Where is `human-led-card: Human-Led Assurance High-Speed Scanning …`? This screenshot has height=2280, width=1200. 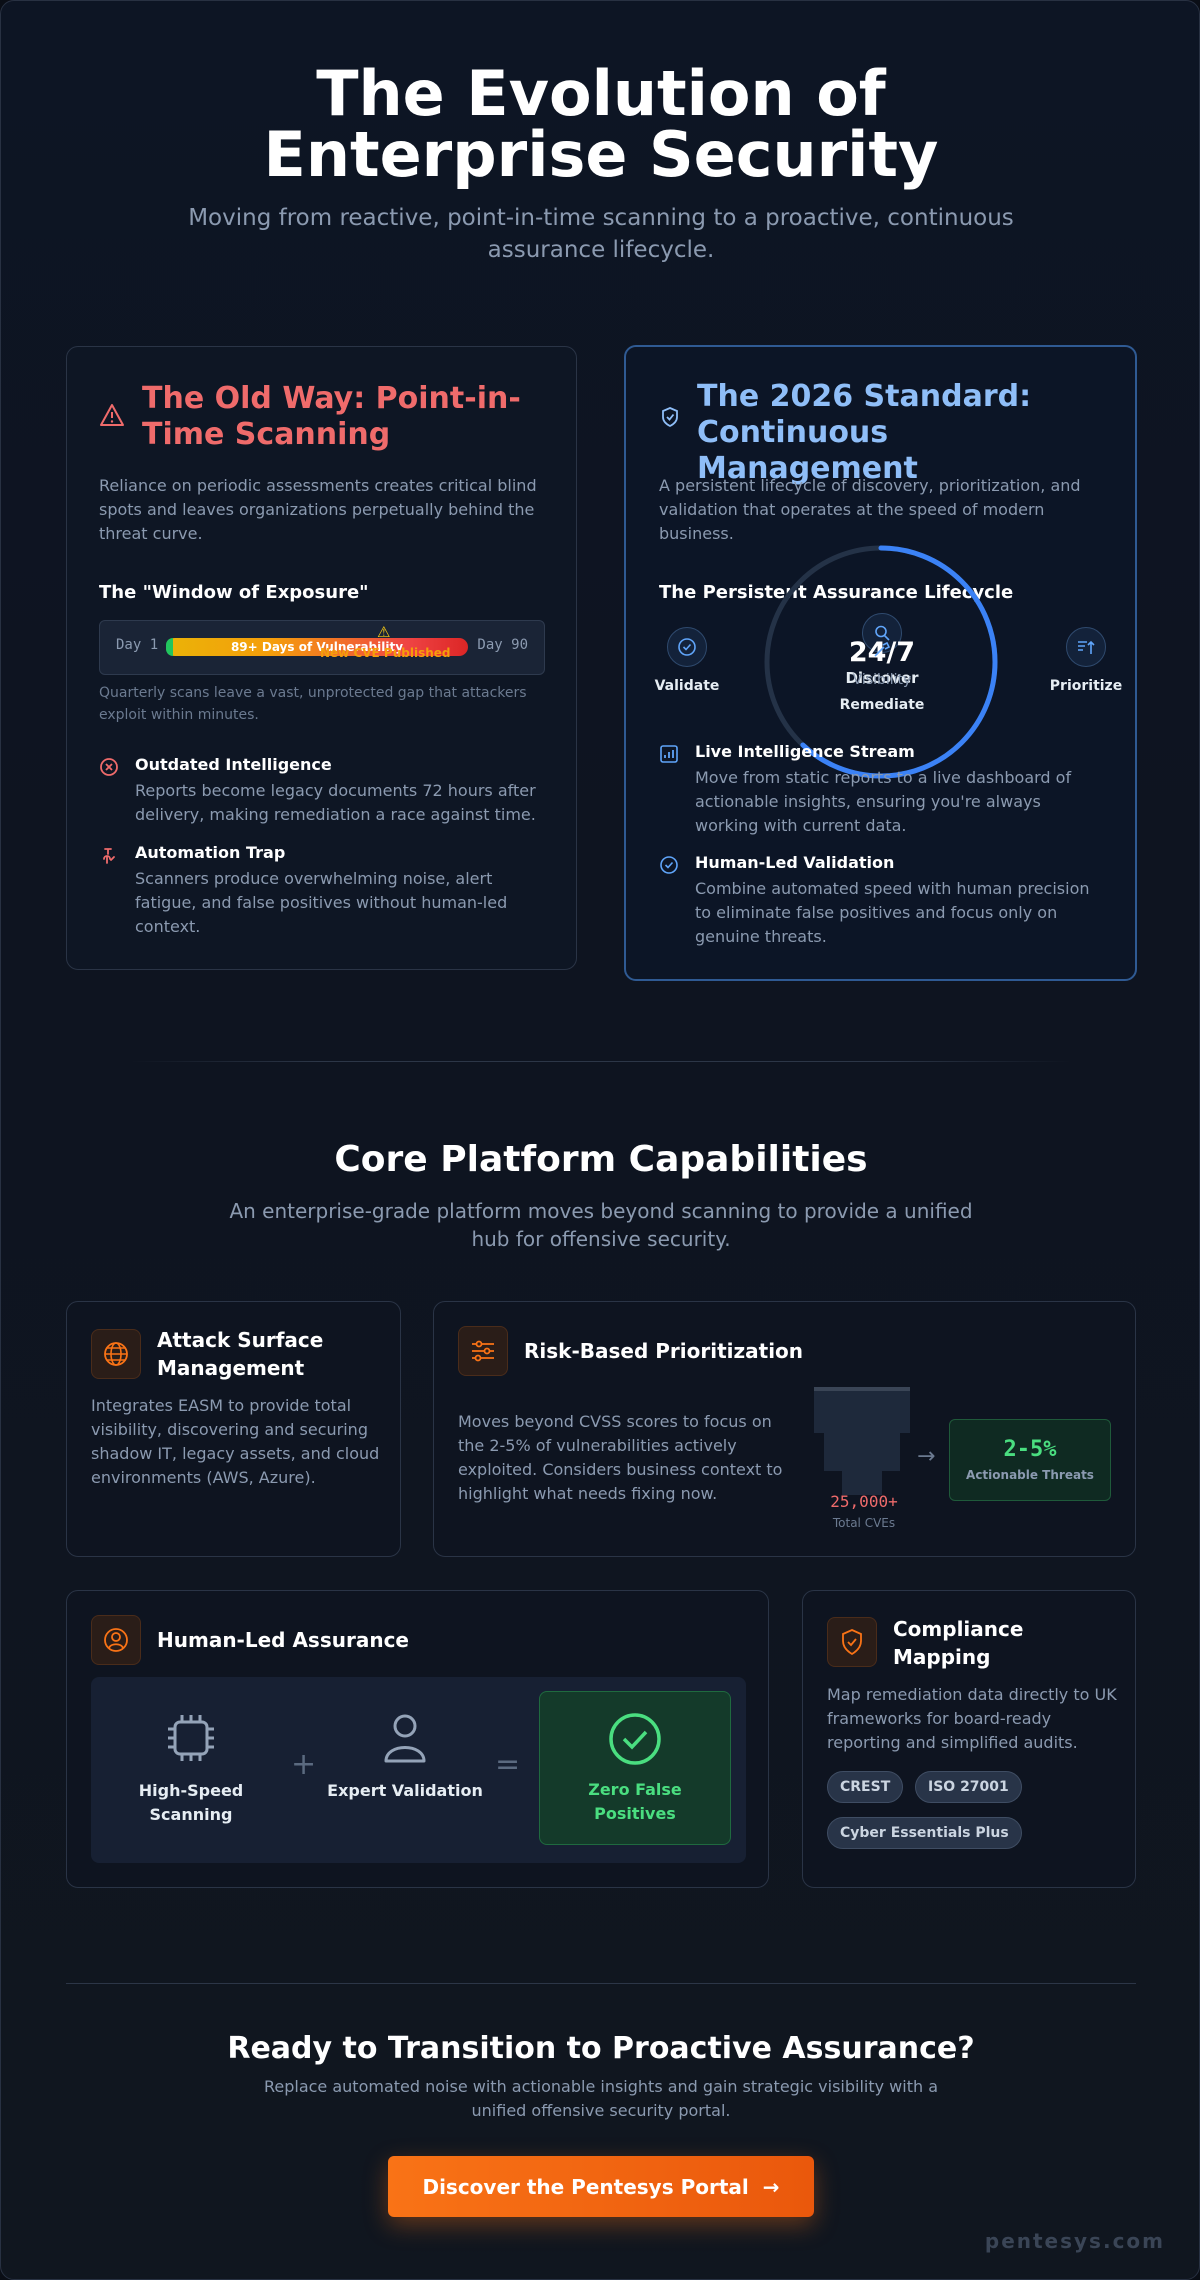
human-led-card: Human-Led Assurance High-Speed Scanning … is located at coordinates (417, 1739).